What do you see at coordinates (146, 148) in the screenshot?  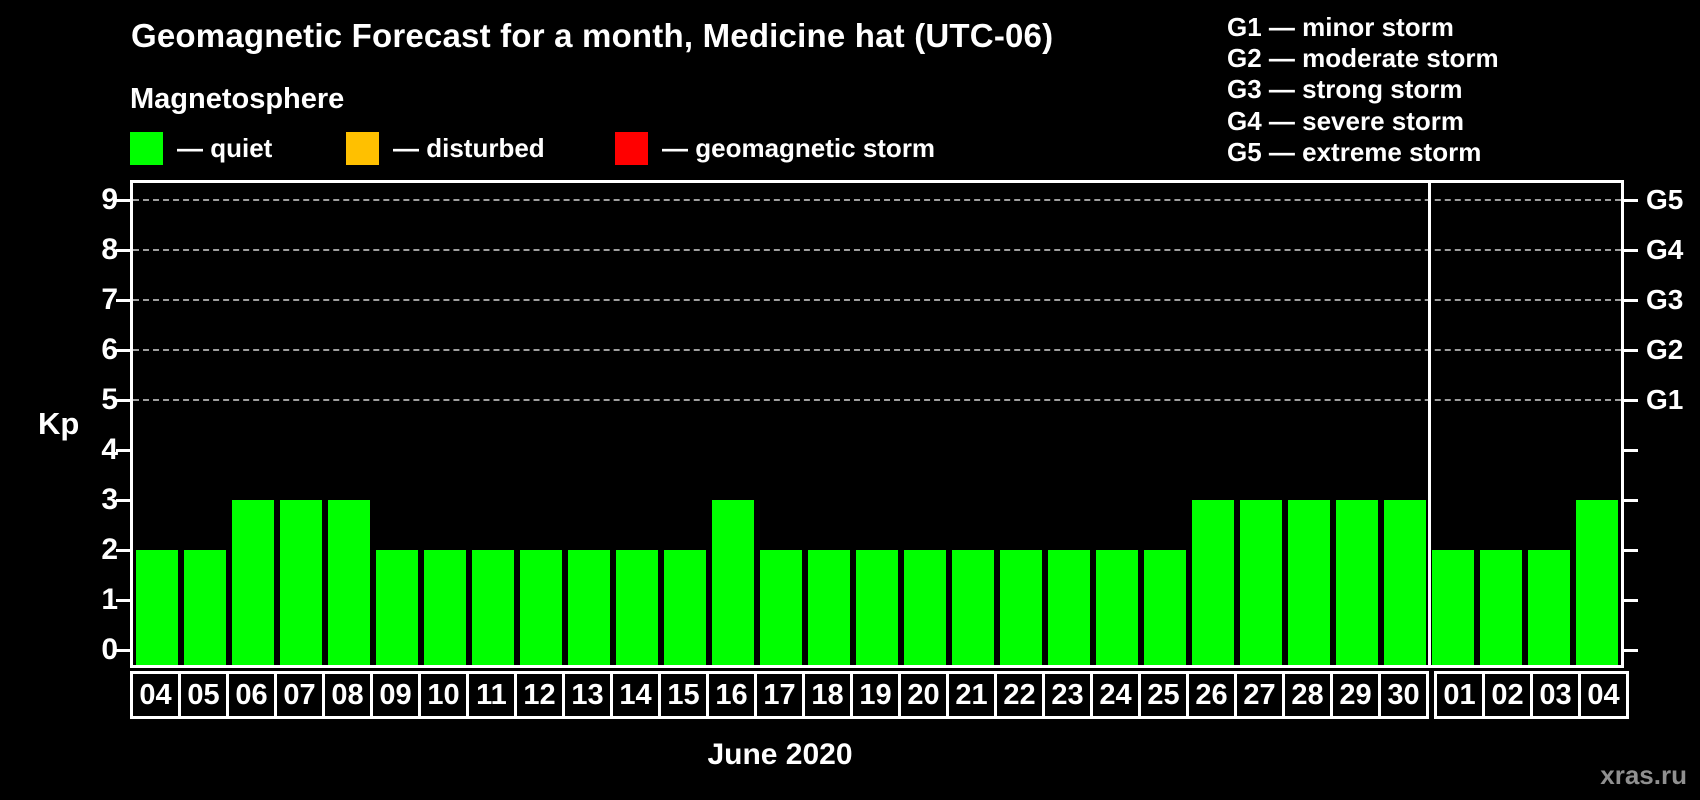 I see `quiet-color-swatch` at bounding box center [146, 148].